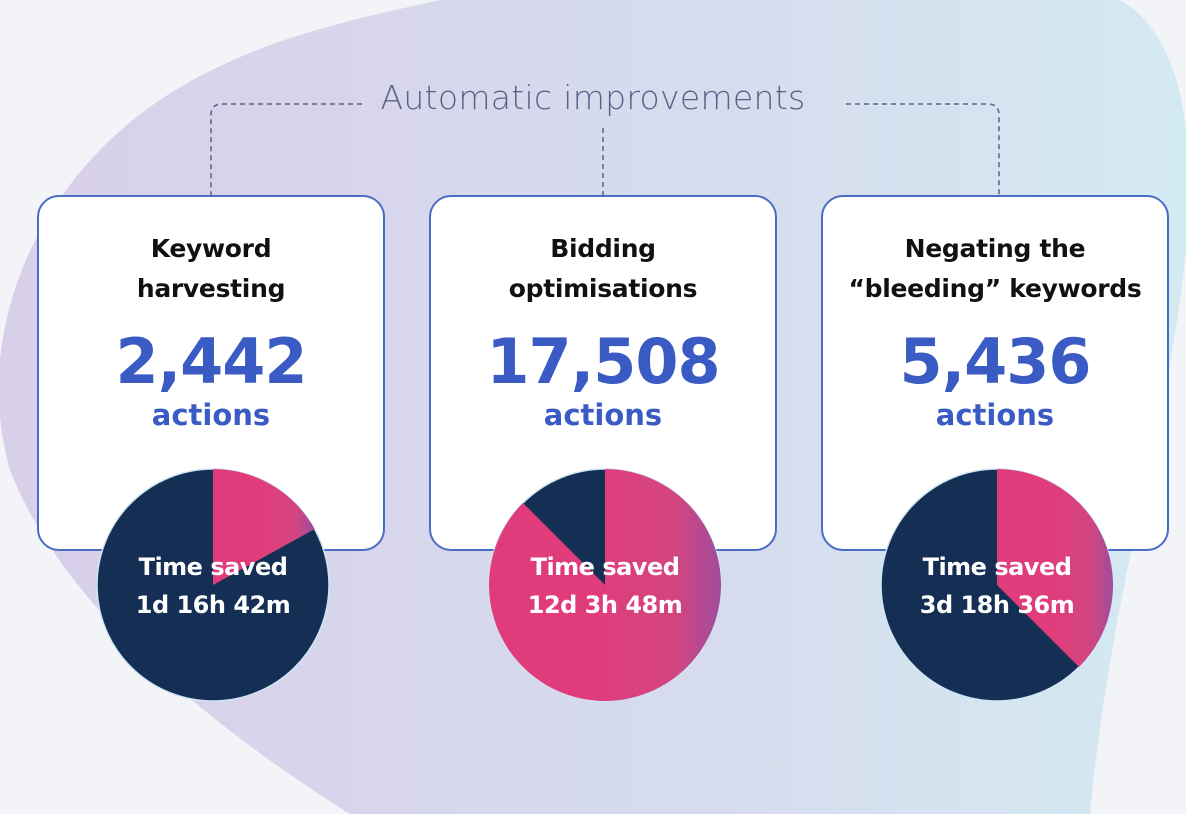  What do you see at coordinates (603, 269) in the screenshot?
I see `card-label: Bidding optimisations` at bounding box center [603, 269].